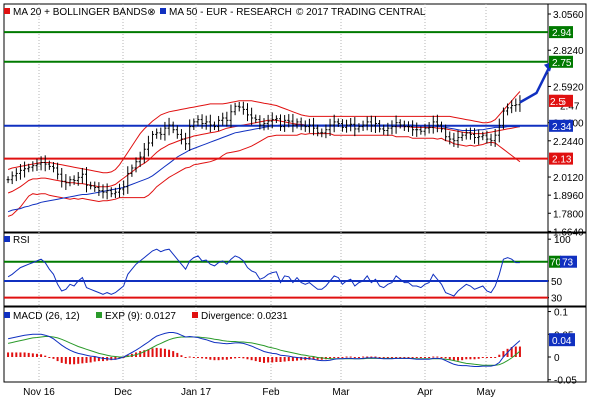 The height and width of the screenshot is (400, 590). Describe the element at coordinates (568, 51) in the screenshot. I see `price-tick-label: 2.8240` at that location.